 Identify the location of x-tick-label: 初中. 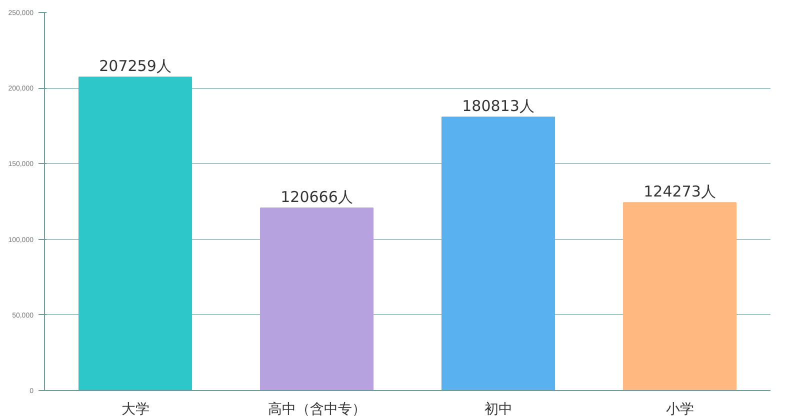
(498, 410).